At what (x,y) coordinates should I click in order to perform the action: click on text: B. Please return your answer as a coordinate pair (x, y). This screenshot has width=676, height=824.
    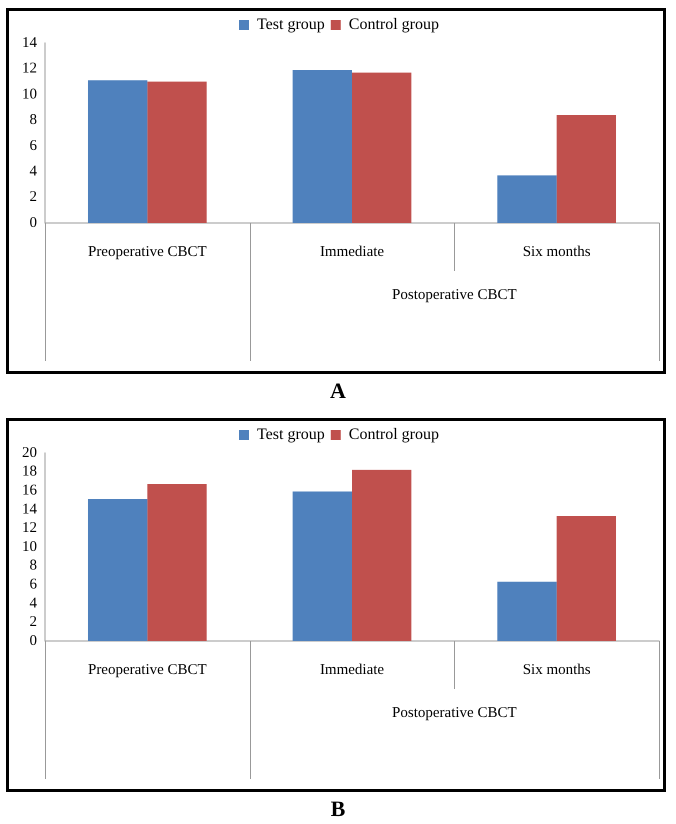
    Looking at the image, I should click on (338, 809).